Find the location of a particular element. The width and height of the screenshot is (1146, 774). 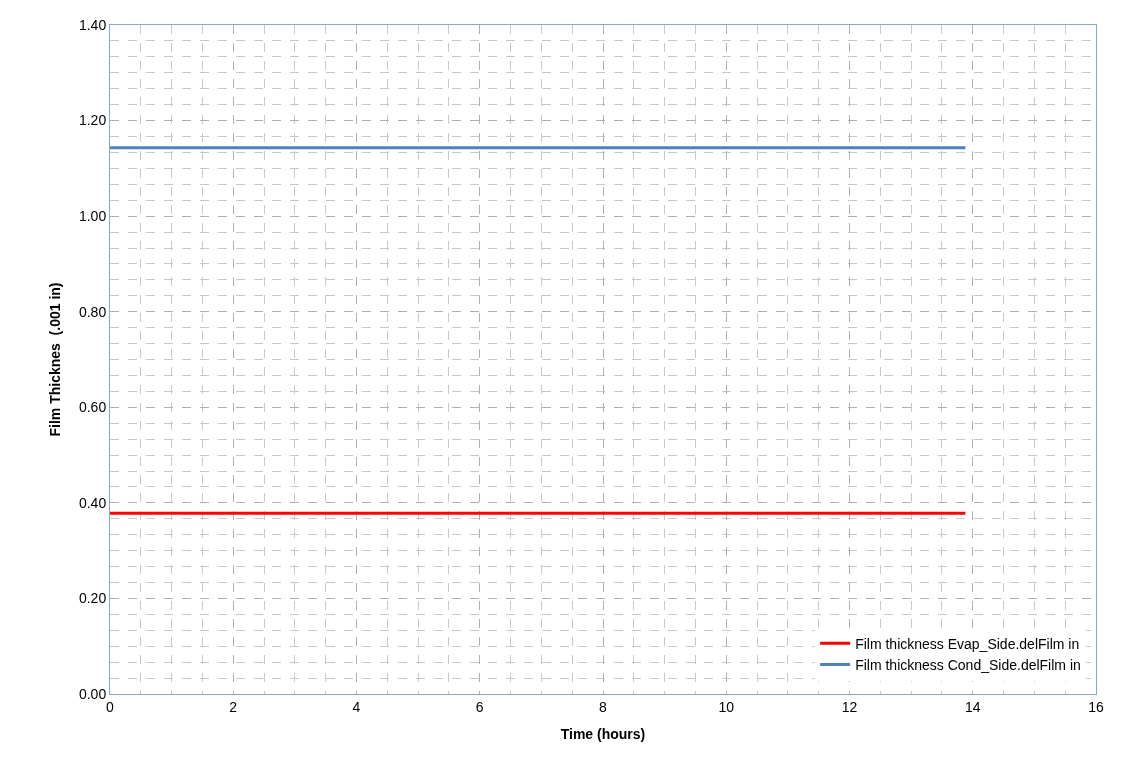

x-tick-label: 4 is located at coordinates (356, 706).